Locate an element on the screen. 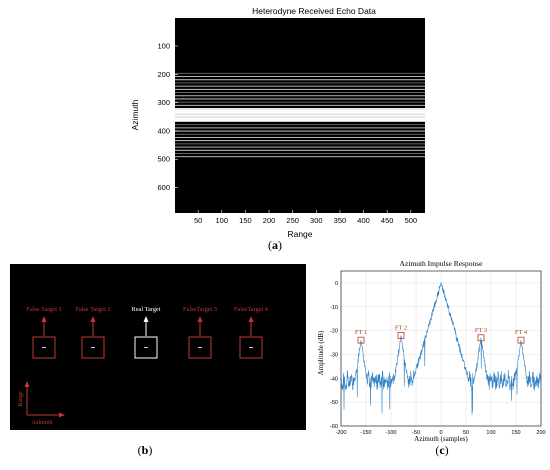 The image size is (550, 470). x-tick-label: 350 is located at coordinates (340, 220).